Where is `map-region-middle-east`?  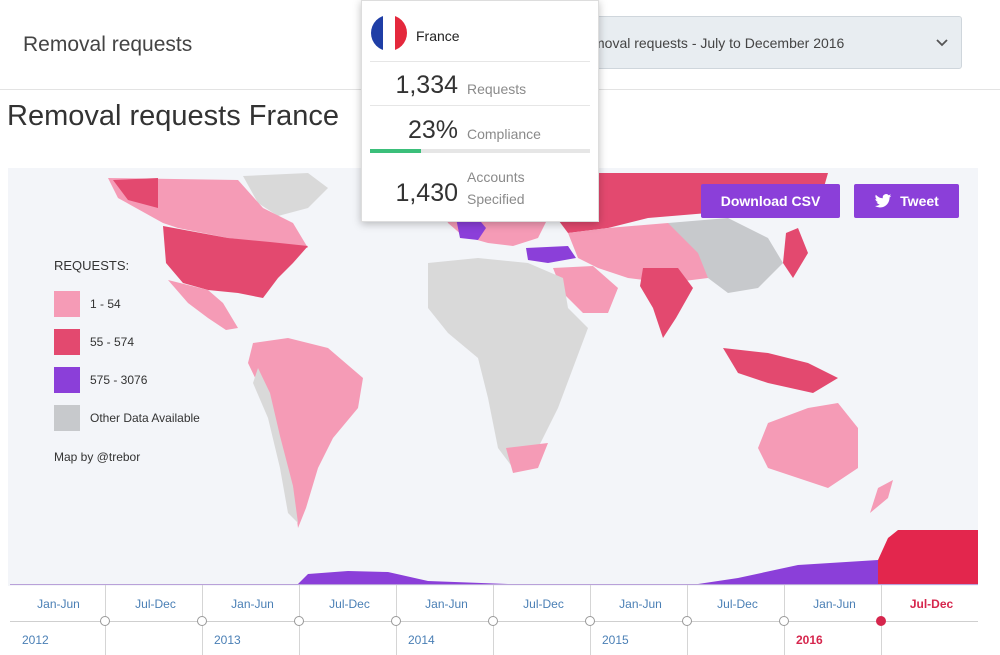 map-region-middle-east is located at coordinates (585, 289).